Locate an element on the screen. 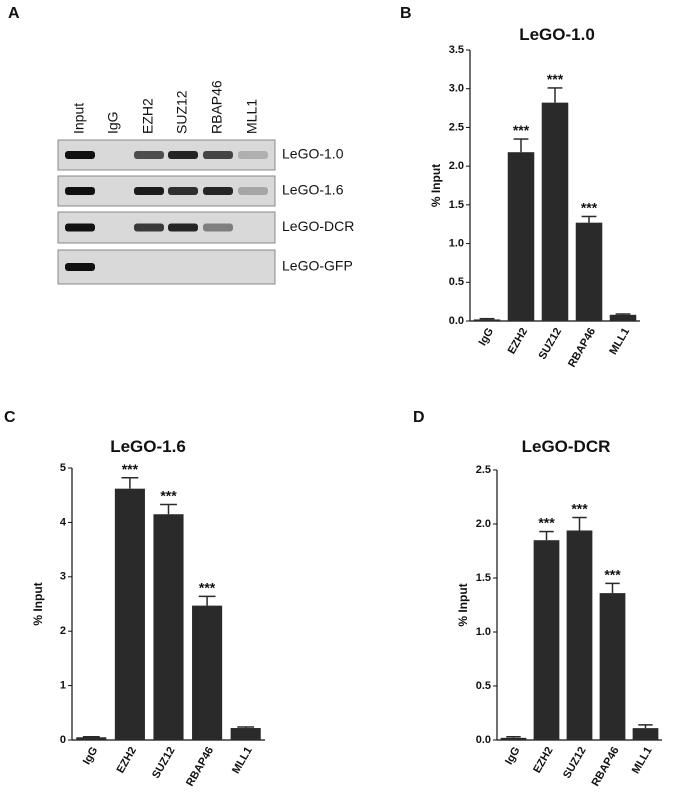 The height and width of the screenshot is (800, 679). y-tick-label: 1 is located at coordinates (63, 686).